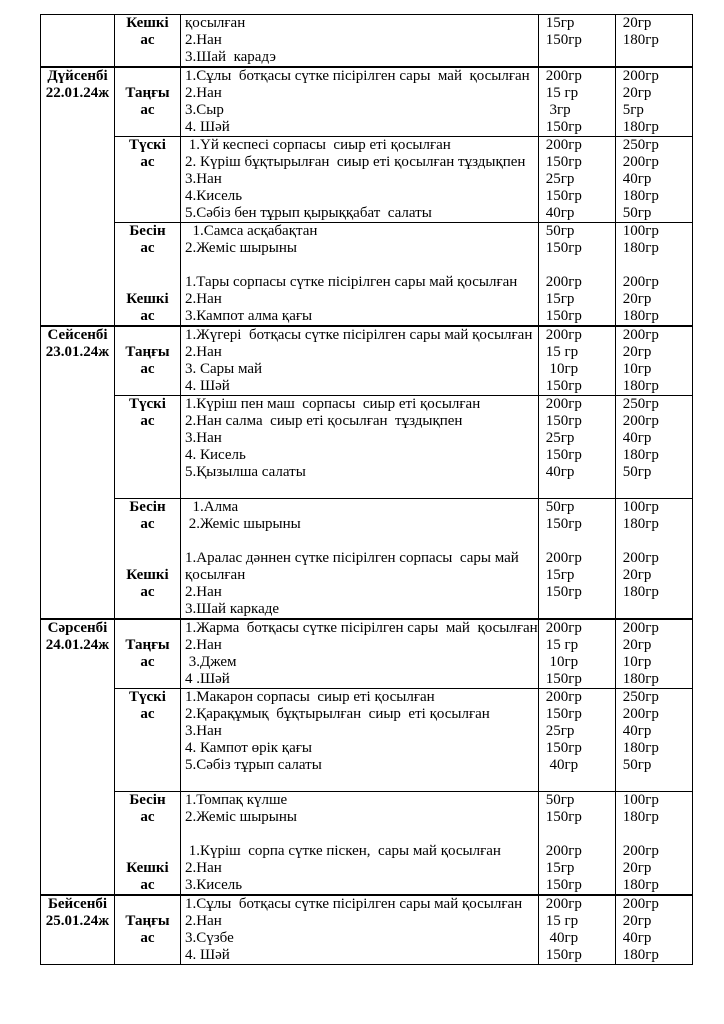 Image resolution: width=724 pixels, height=1024 pixels. I want to click on portion-large-cell: 200гр 20гр 5гр 180гр, so click(653, 101).